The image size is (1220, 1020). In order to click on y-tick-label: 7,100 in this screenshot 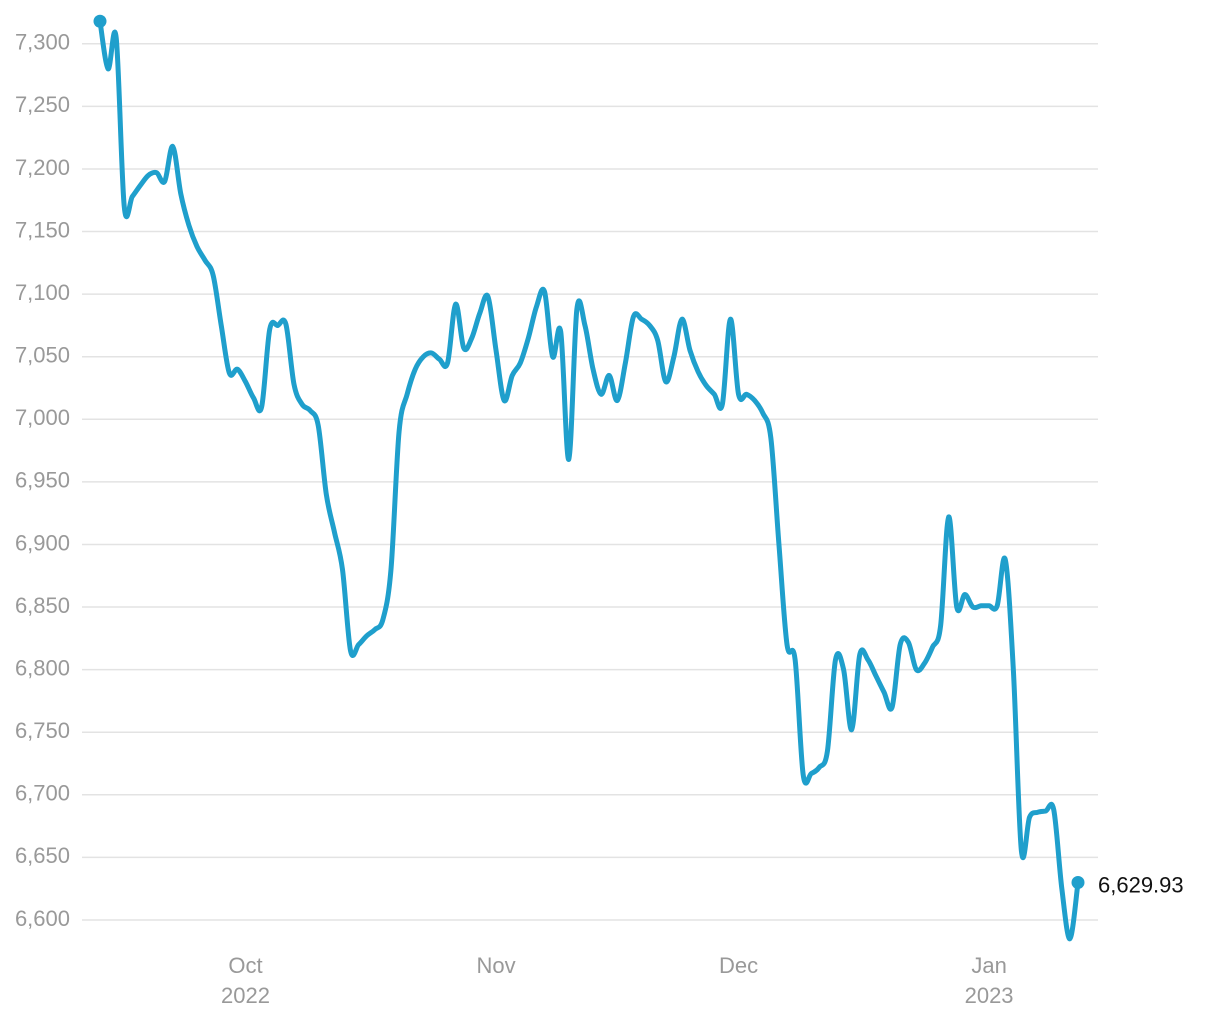, I will do `click(42, 292)`.